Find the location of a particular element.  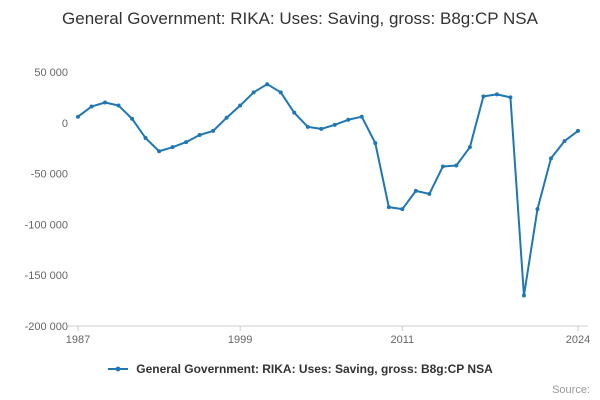

y-axis-tick-label: -100 000 is located at coordinates (46, 225).